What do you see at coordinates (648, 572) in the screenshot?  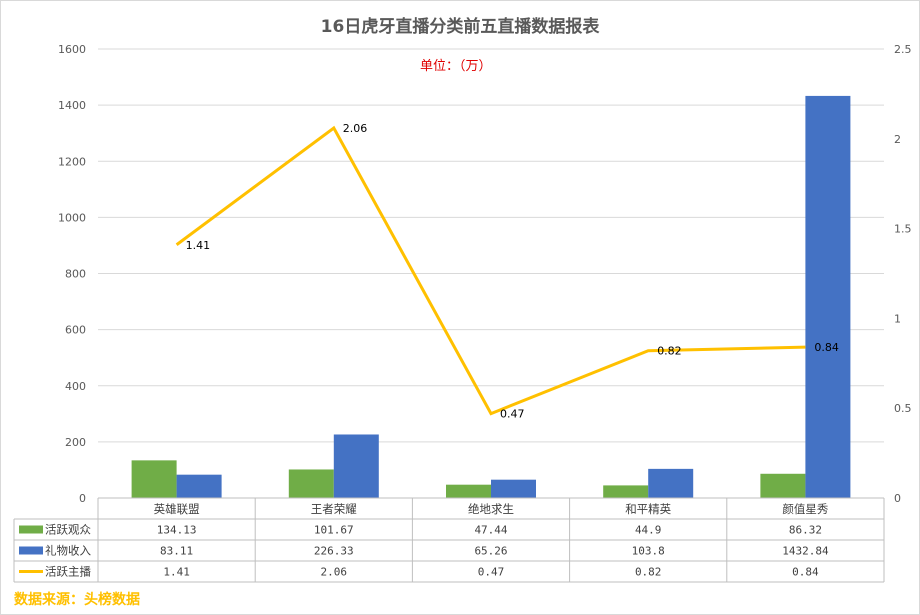 I see `table-cell: 0.82` at bounding box center [648, 572].